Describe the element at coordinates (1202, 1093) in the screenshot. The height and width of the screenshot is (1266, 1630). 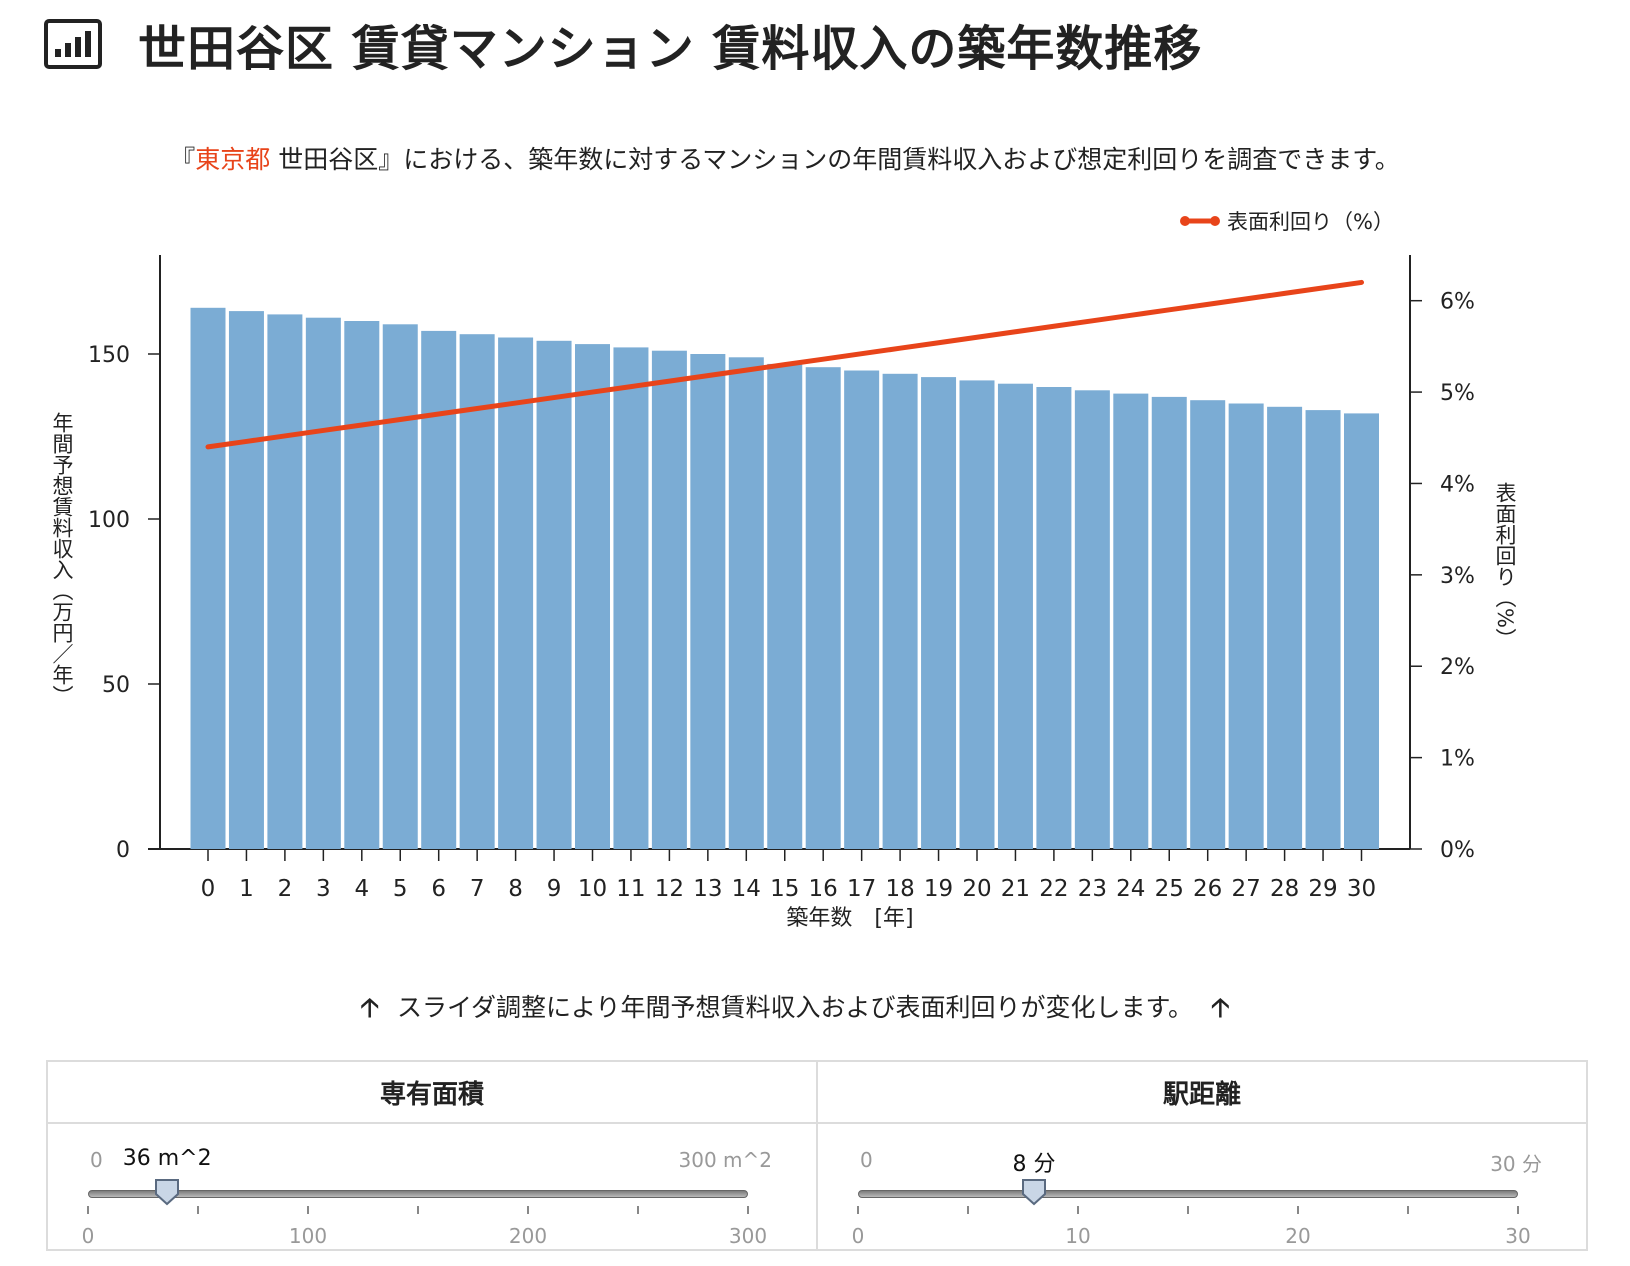
I see `station-slider-title: 駅距離` at that location.